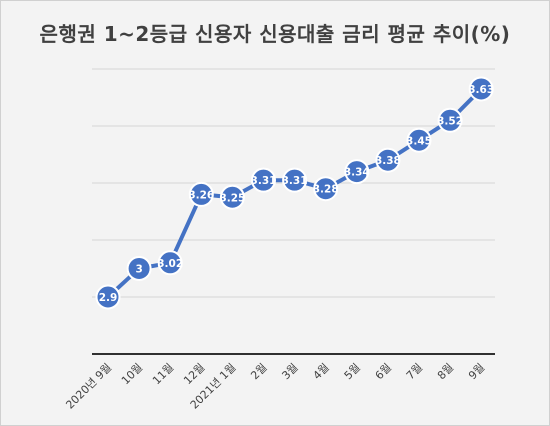 The image size is (550, 426). I want to click on data-label: 3.26, so click(201, 195).